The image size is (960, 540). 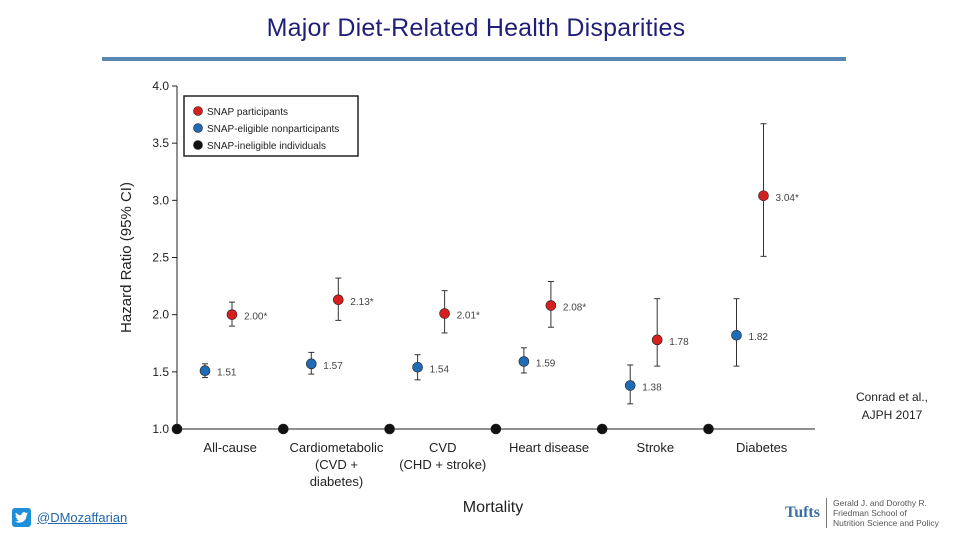 What do you see at coordinates (247, 112) in the screenshot?
I see `legend-label-snap-participant: SNAP participants` at bounding box center [247, 112].